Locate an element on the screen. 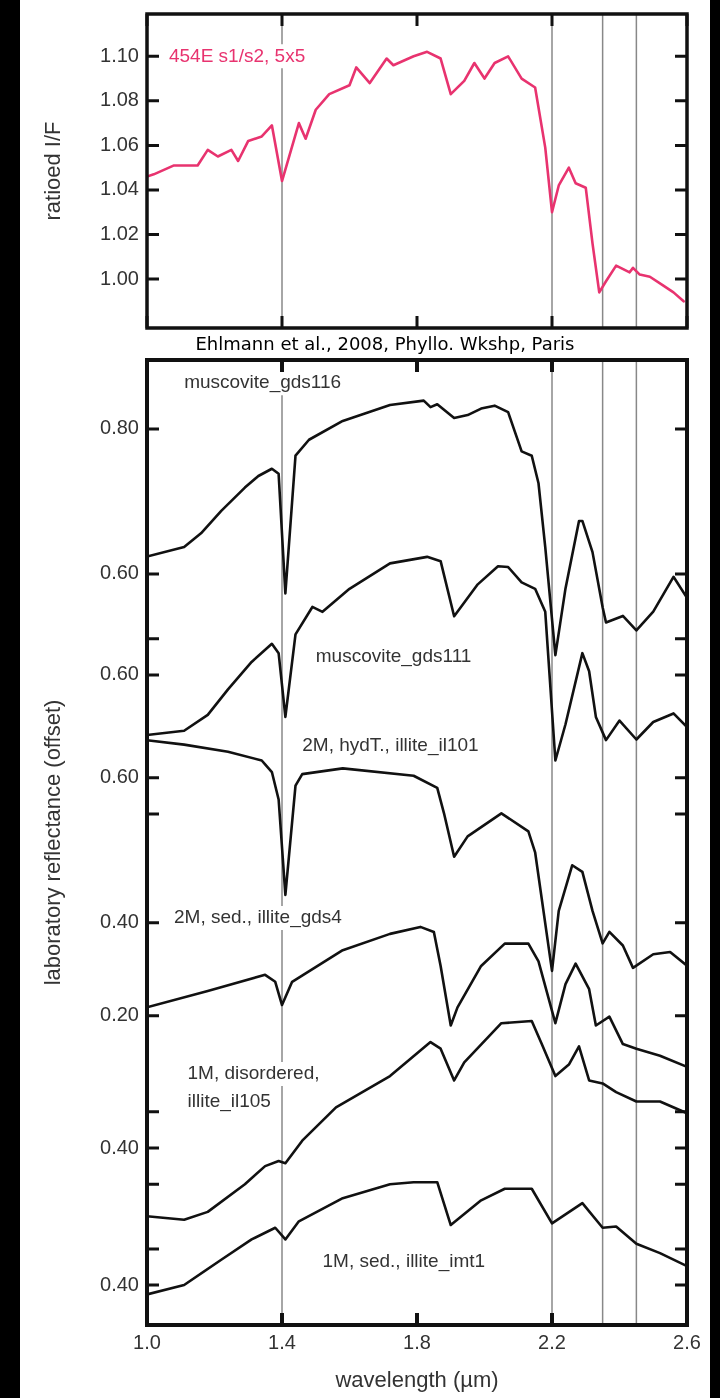 This screenshot has width=720, height=1398. series-label: 454E s1/s2, 5x5 is located at coordinates (237, 55).